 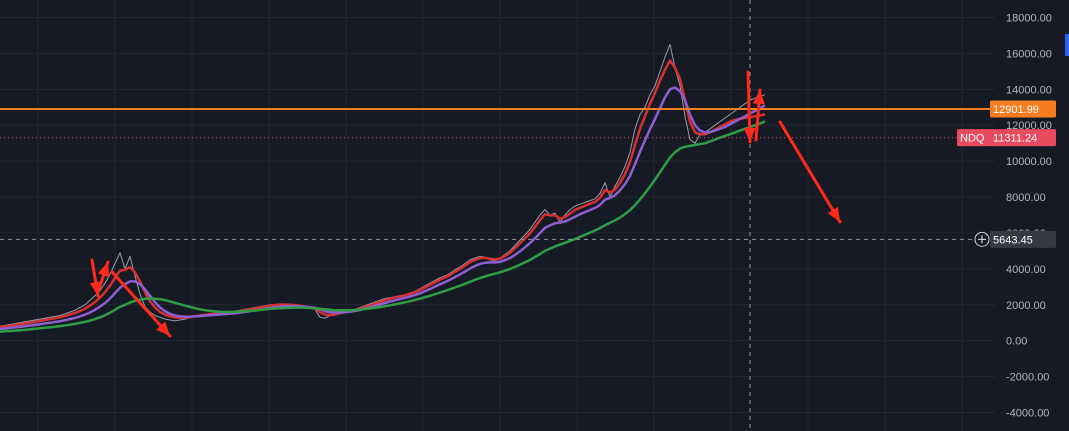 I want to click on arrow-up-recent, so click(x=758, y=115).